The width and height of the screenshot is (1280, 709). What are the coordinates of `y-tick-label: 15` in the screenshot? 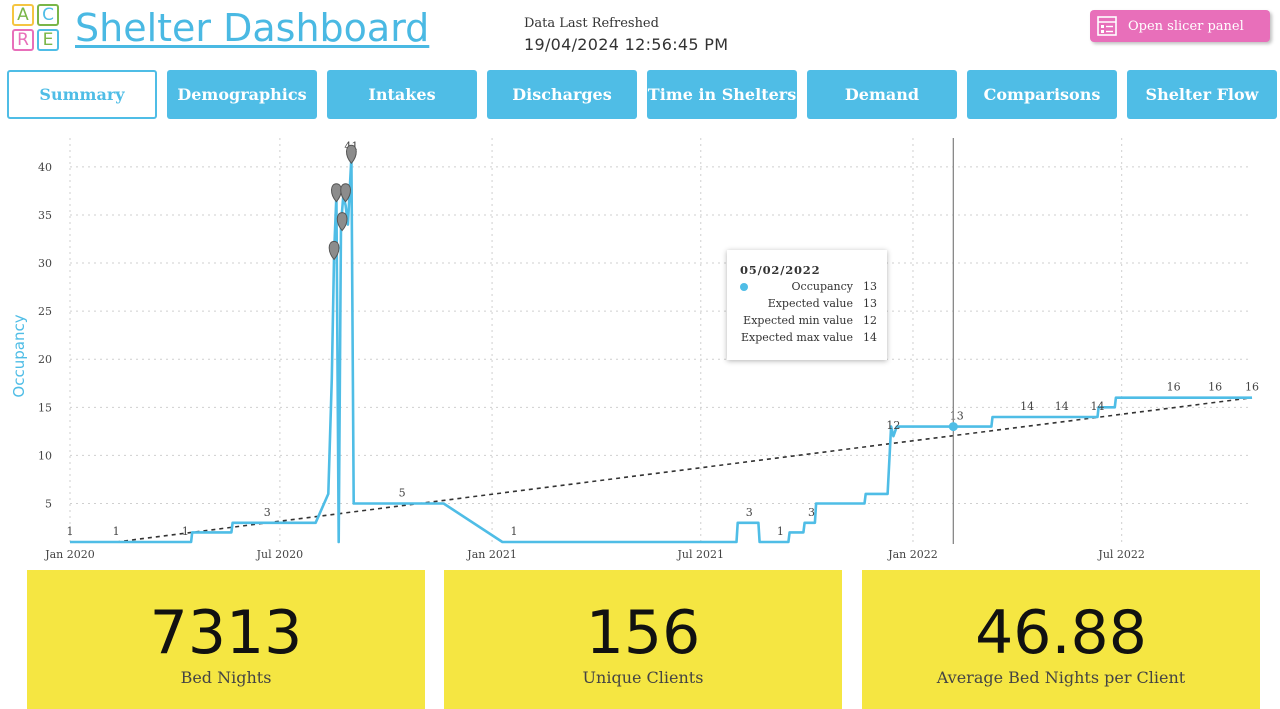 It's located at (45, 407).